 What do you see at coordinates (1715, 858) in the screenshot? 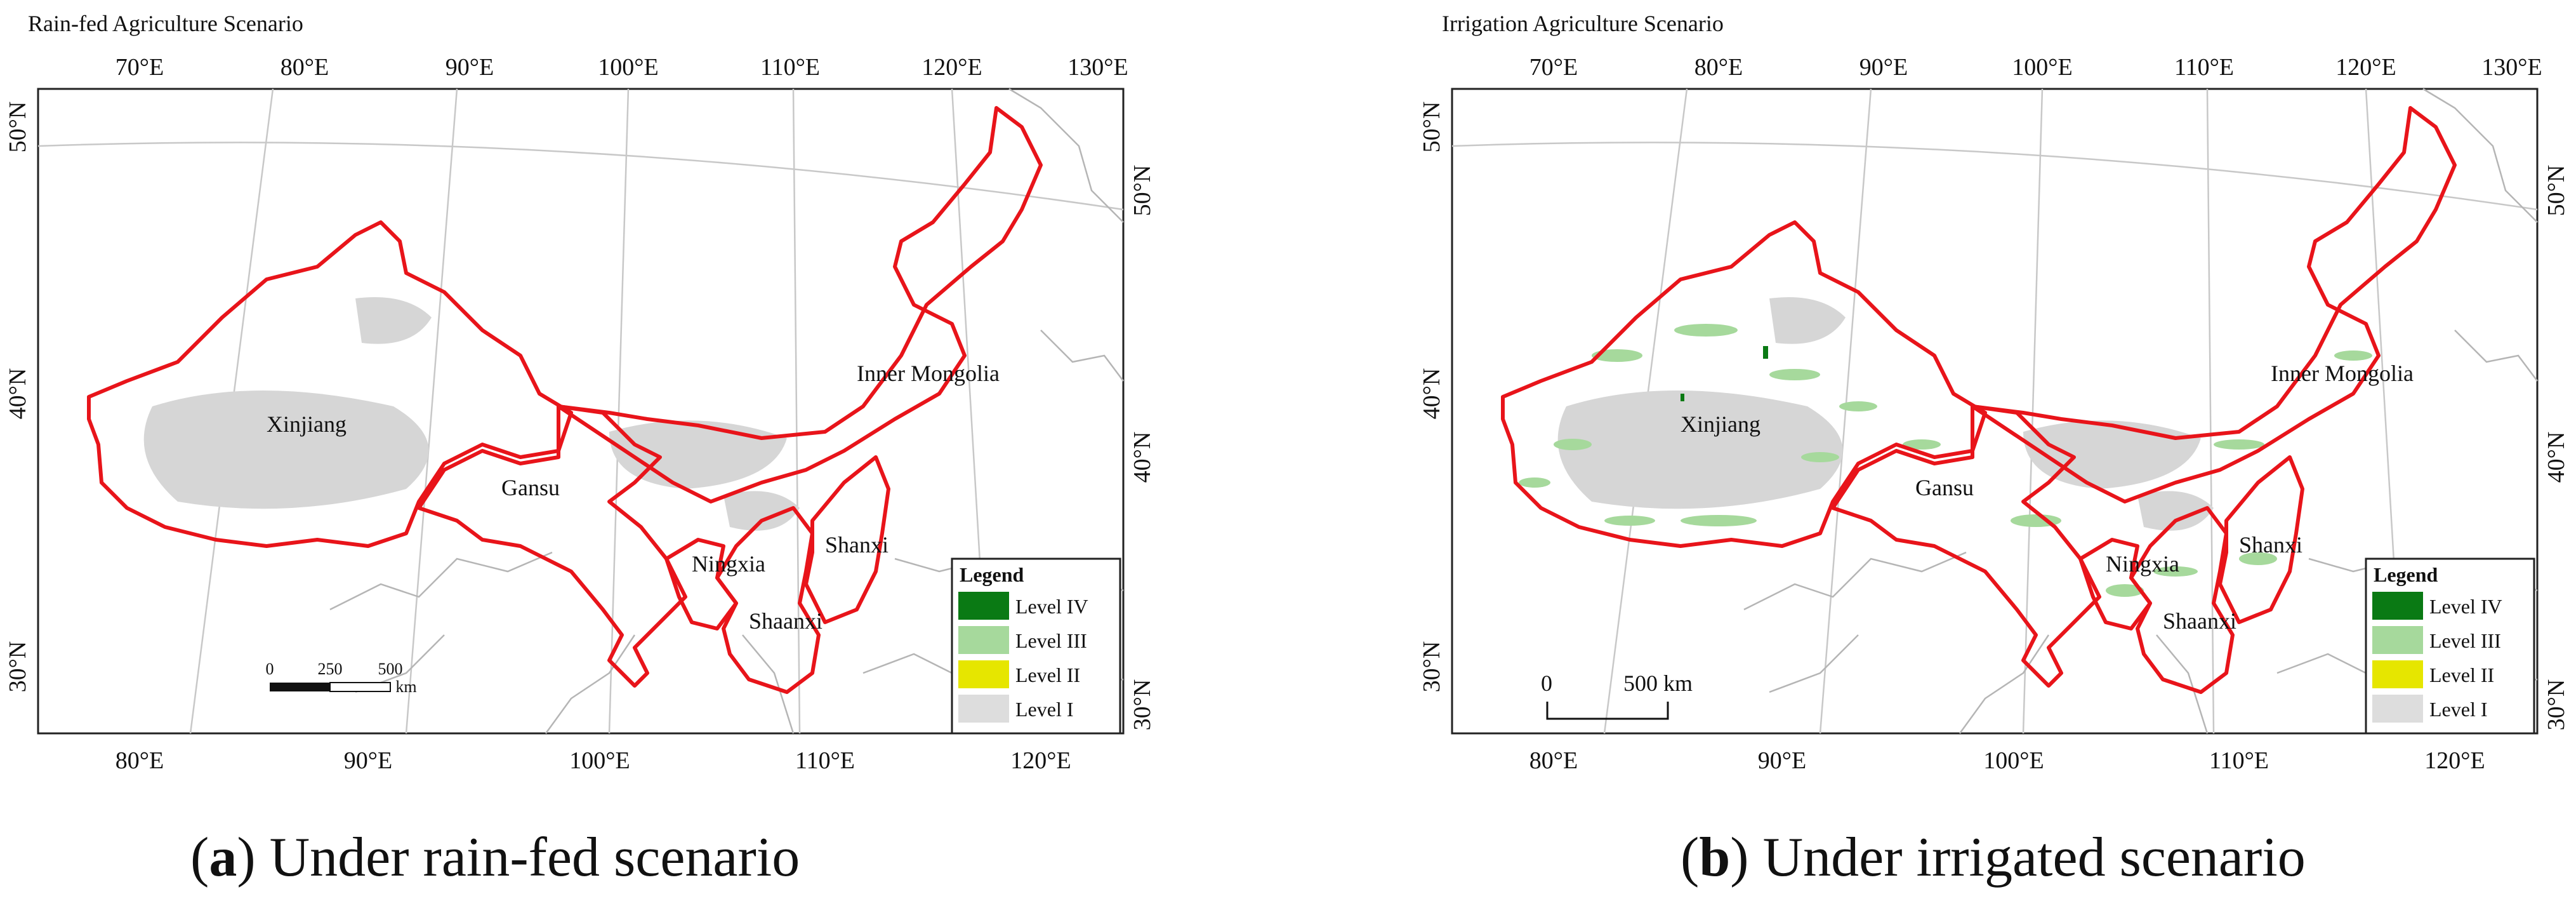
I see `caption-letter: b` at bounding box center [1715, 858].